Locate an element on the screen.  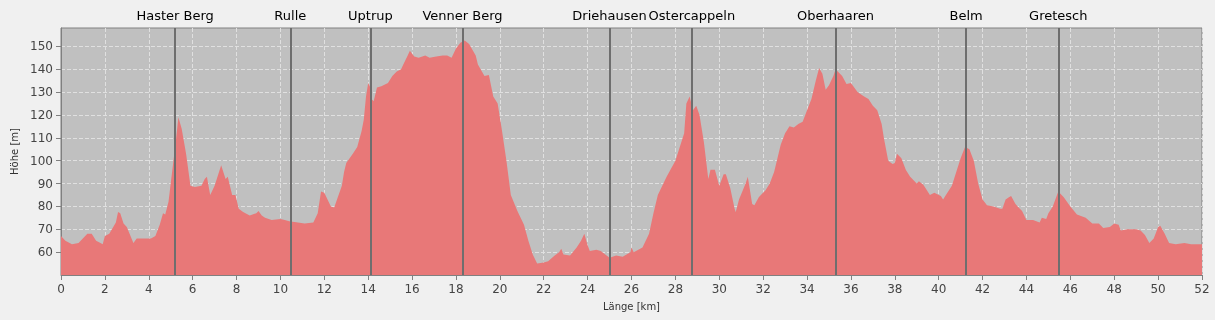
x-tick-label: 44 is located at coordinates (1026, 289).